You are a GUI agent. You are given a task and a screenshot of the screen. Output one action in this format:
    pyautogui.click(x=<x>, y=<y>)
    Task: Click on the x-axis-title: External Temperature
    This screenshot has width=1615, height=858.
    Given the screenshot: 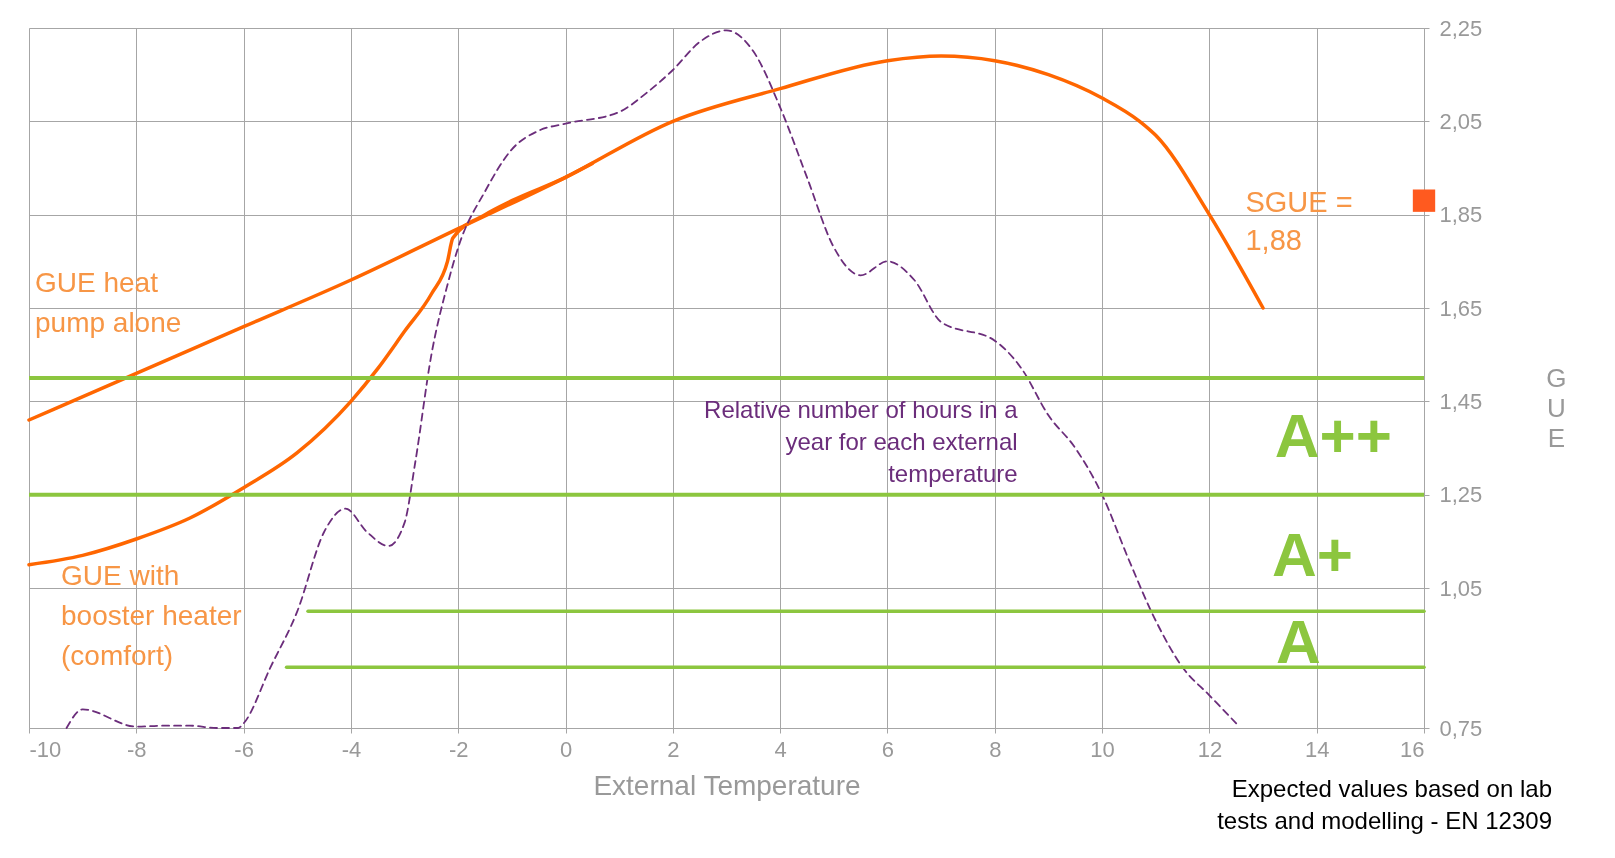 What is the action you would take?
    pyautogui.click(x=727, y=785)
    